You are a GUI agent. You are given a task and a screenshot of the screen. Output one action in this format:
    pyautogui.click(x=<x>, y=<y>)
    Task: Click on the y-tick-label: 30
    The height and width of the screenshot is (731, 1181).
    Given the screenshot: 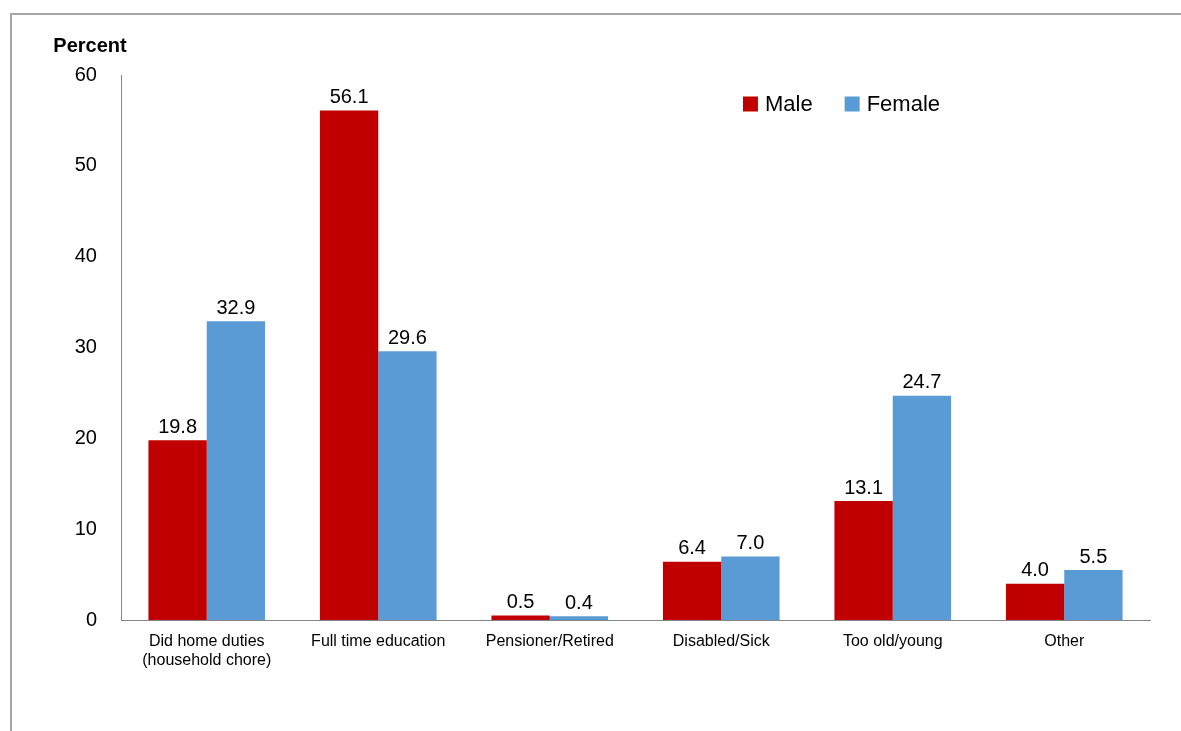 What is the action you would take?
    pyautogui.click(x=85, y=346)
    